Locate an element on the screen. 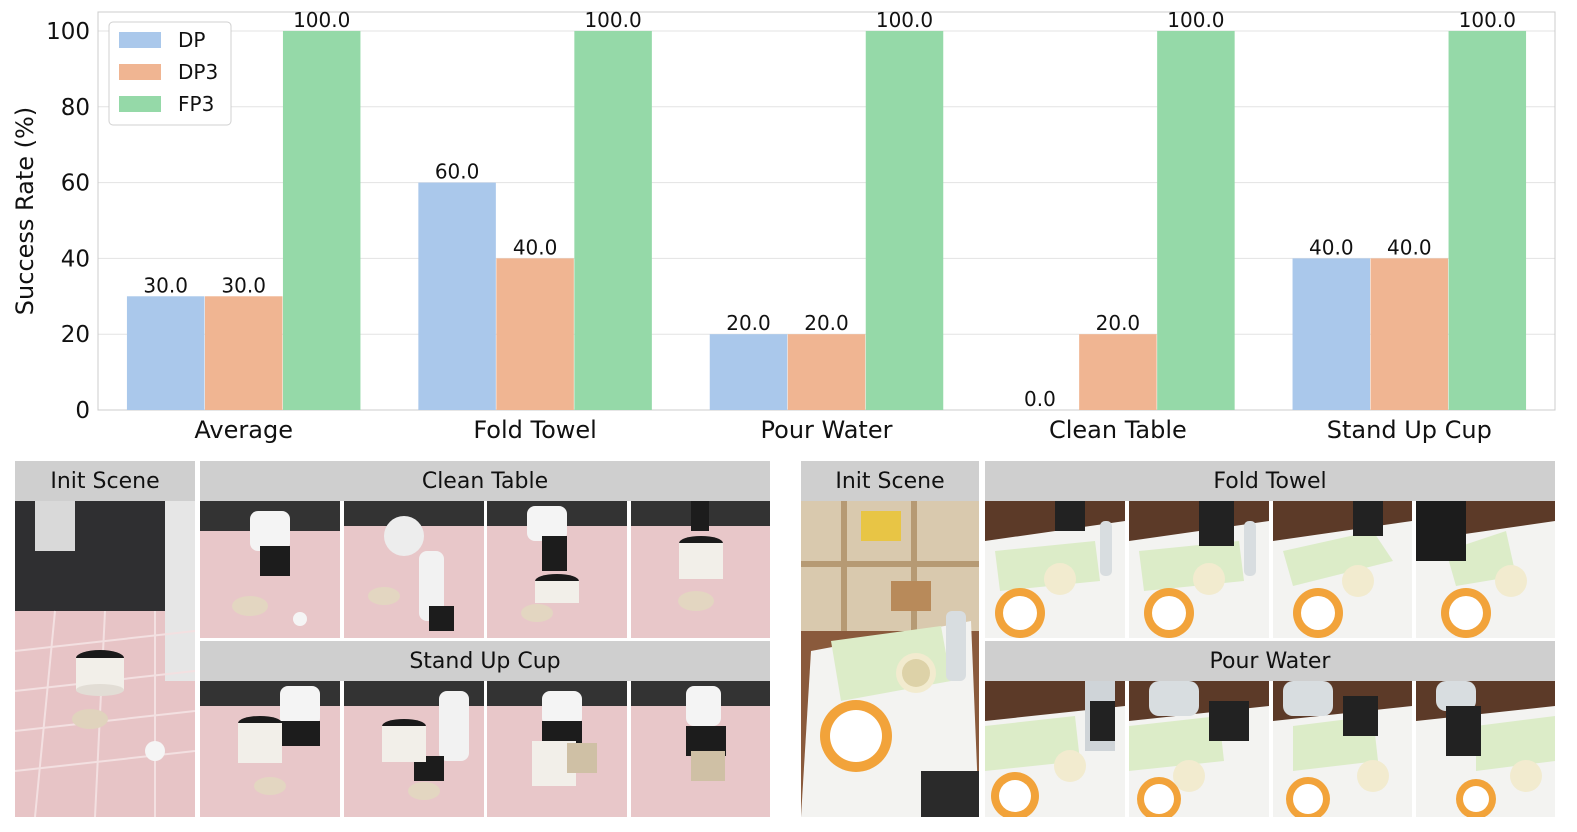 The image size is (1577, 832). bar-dp3-clean-table is located at coordinates (1118, 372).